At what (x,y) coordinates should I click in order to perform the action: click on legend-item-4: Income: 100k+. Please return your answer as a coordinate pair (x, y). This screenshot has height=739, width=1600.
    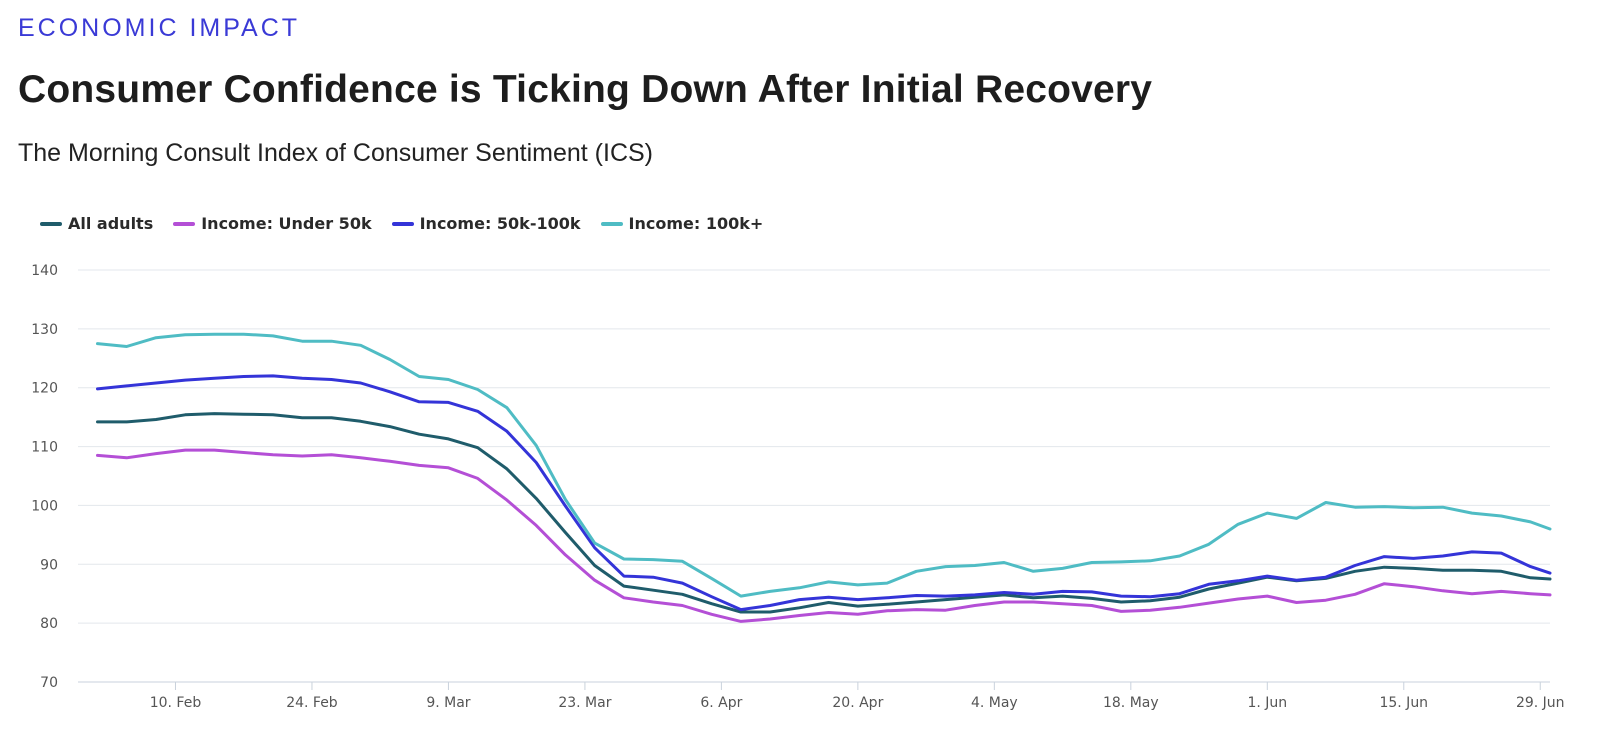
    Looking at the image, I should click on (682, 223).